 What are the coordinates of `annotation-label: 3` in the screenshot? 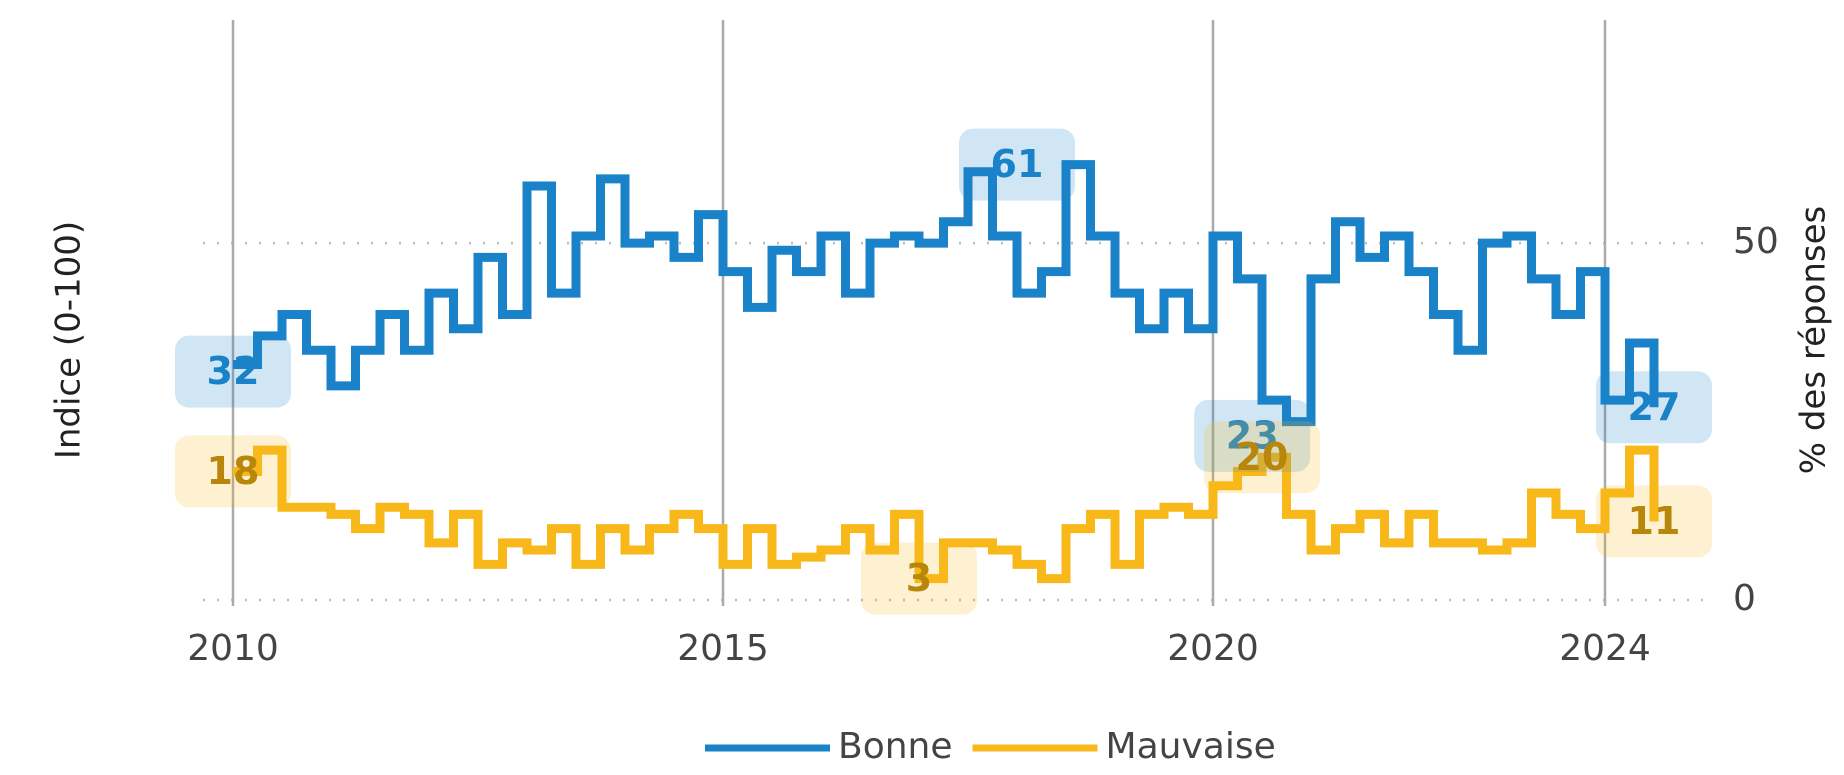 It's located at (919, 578).